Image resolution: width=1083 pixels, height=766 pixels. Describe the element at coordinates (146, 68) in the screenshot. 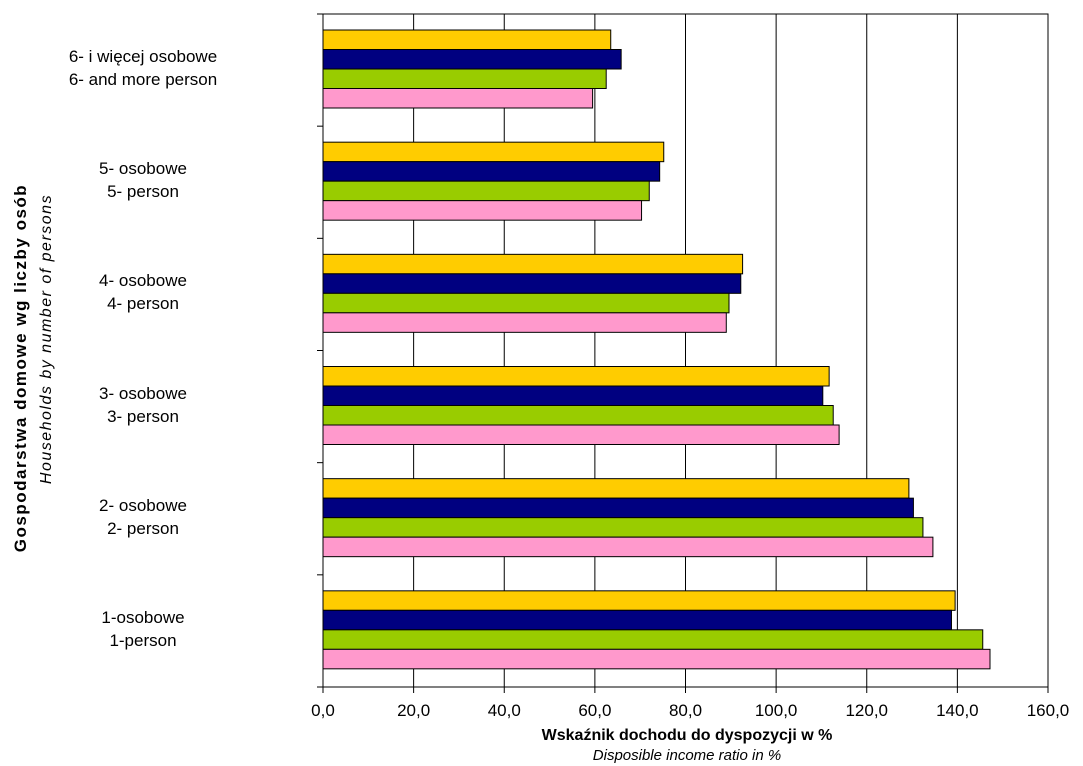

I see `category-label: 6- i więcej osobowe 6- and more person` at that location.